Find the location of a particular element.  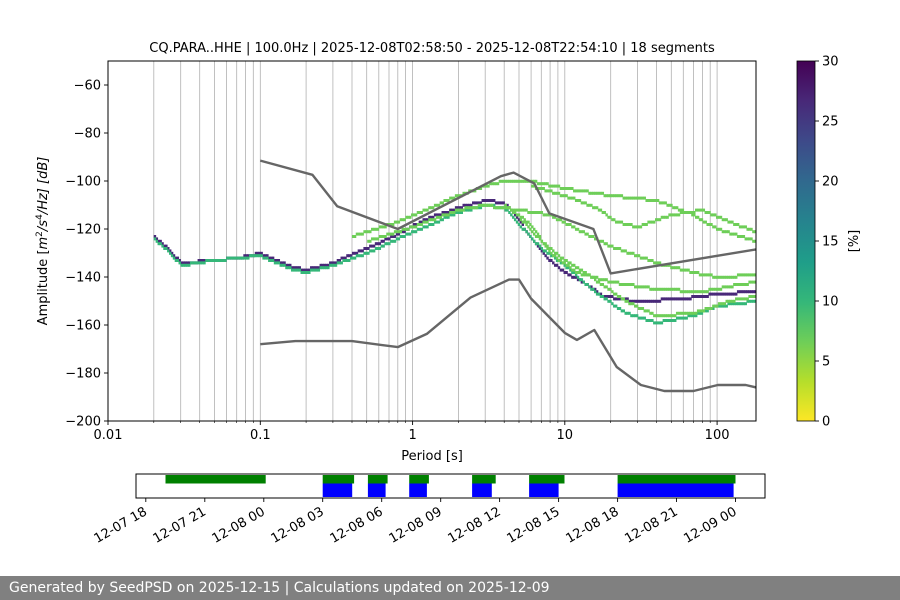

used-segment is located at coordinates (482, 490).